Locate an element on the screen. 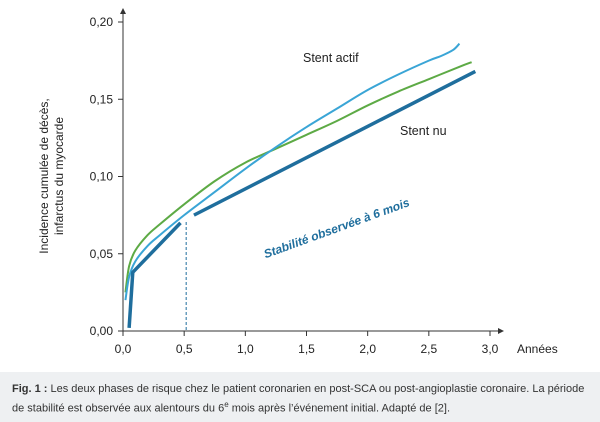  caption-superscript: e is located at coordinates (226, 404).